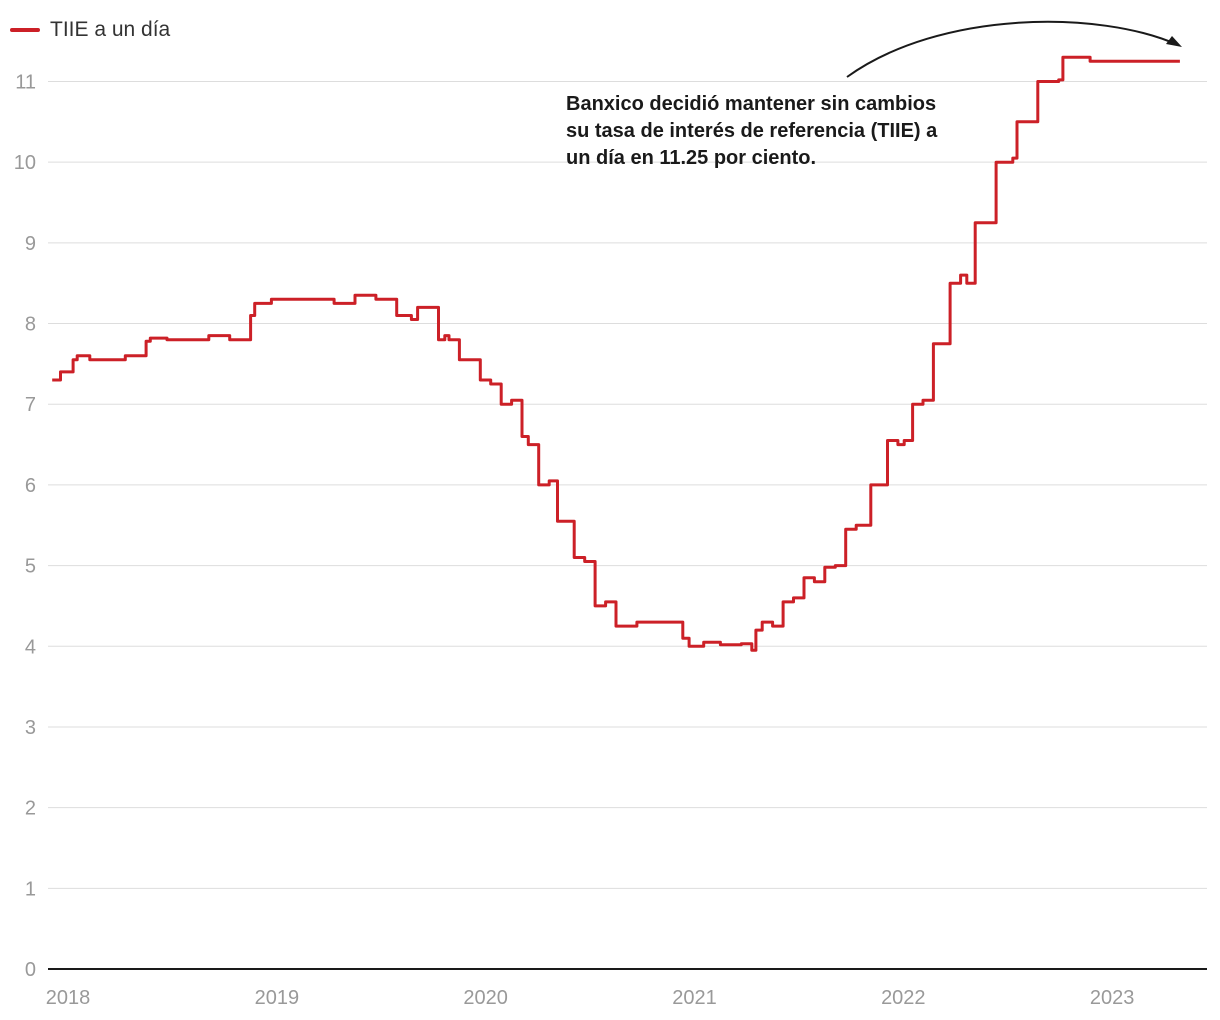 Image resolution: width=1220 pixels, height=1020 pixels. What do you see at coordinates (1112, 998) in the screenshot?
I see `x-tick-label: 2023` at bounding box center [1112, 998].